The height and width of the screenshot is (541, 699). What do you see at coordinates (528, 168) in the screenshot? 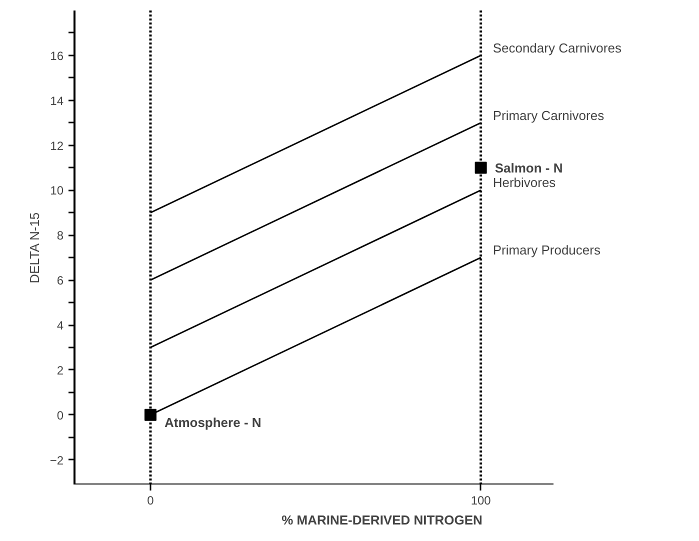
I see `annotation: Salmon - N` at bounding box center [528, 168].